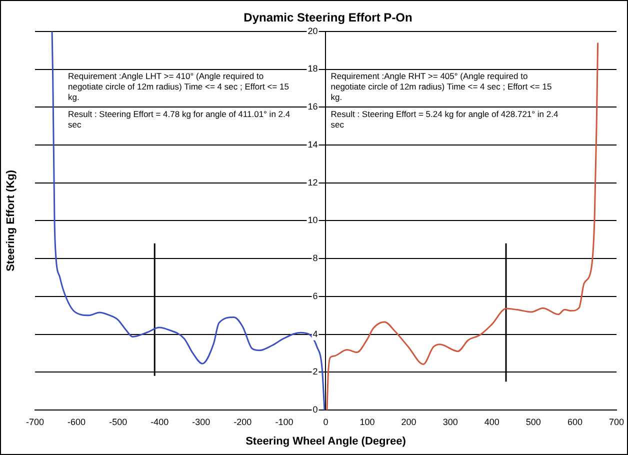 This screenshot has width=628, height=455. Describe the element at coordinates (315, 333) in the screenshot. I see `y-tick-label: 4` at that location.